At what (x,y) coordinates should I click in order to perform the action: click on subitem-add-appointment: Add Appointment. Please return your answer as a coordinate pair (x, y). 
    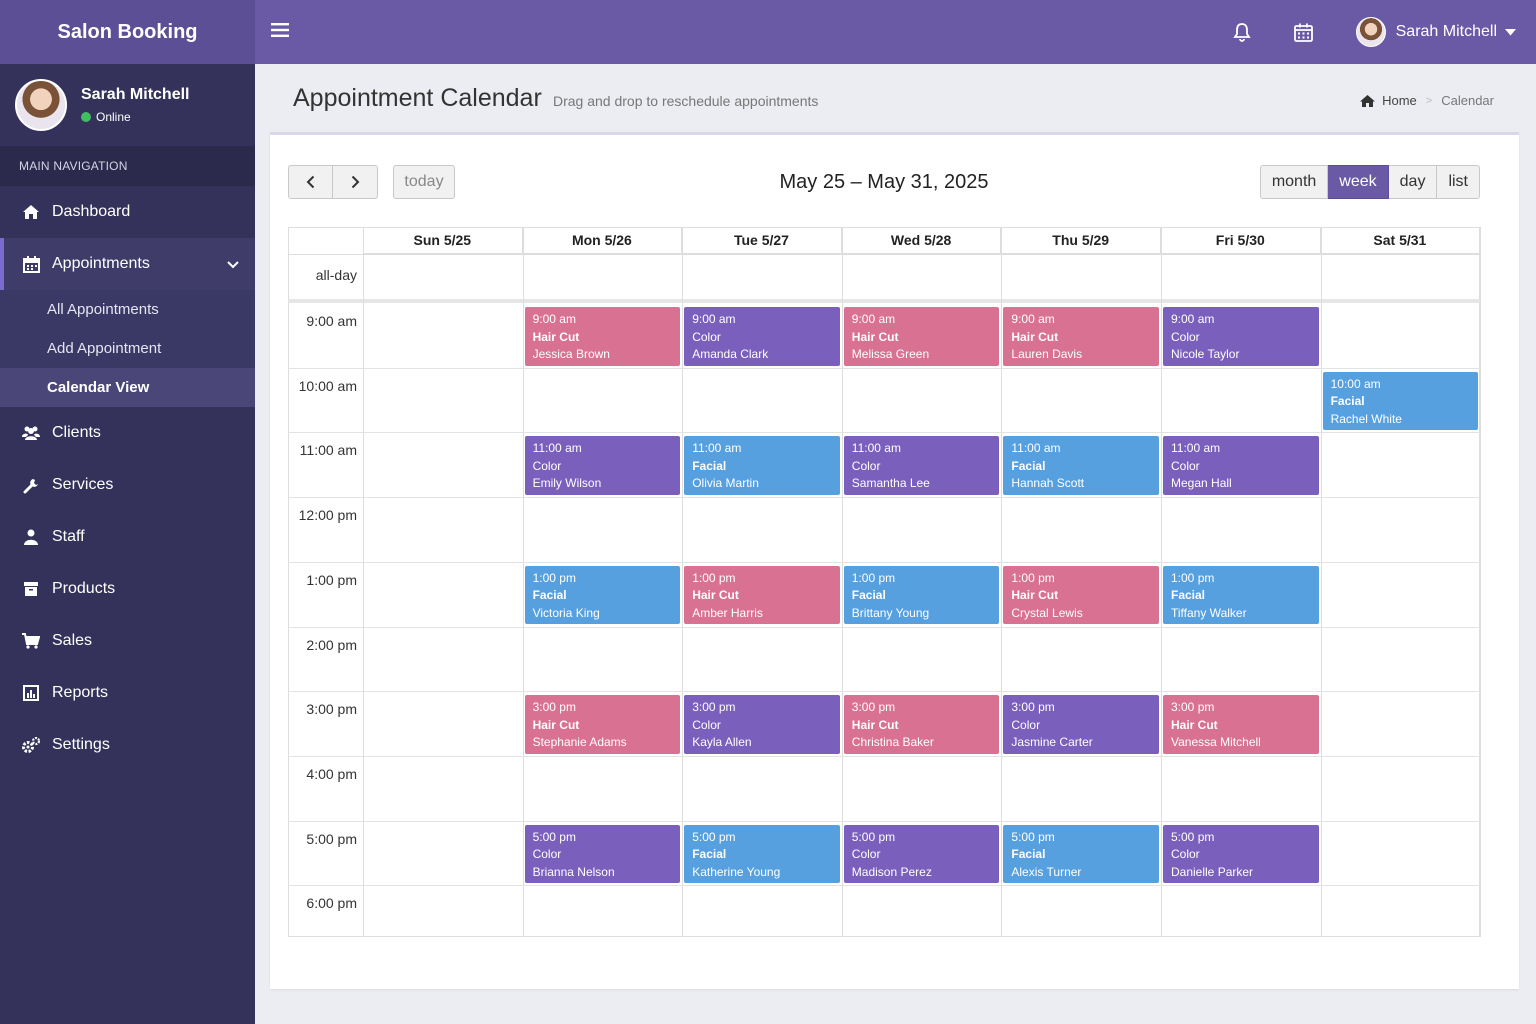
    Looking at the image, I should click on (104, 348).